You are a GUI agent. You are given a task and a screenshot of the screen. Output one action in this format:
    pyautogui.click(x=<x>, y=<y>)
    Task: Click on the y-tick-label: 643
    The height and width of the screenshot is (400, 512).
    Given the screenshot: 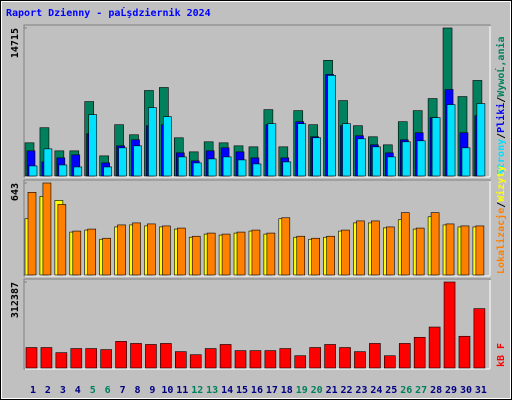 What is the action you would take?
    pyautogui.click(x=15, y=192)
    